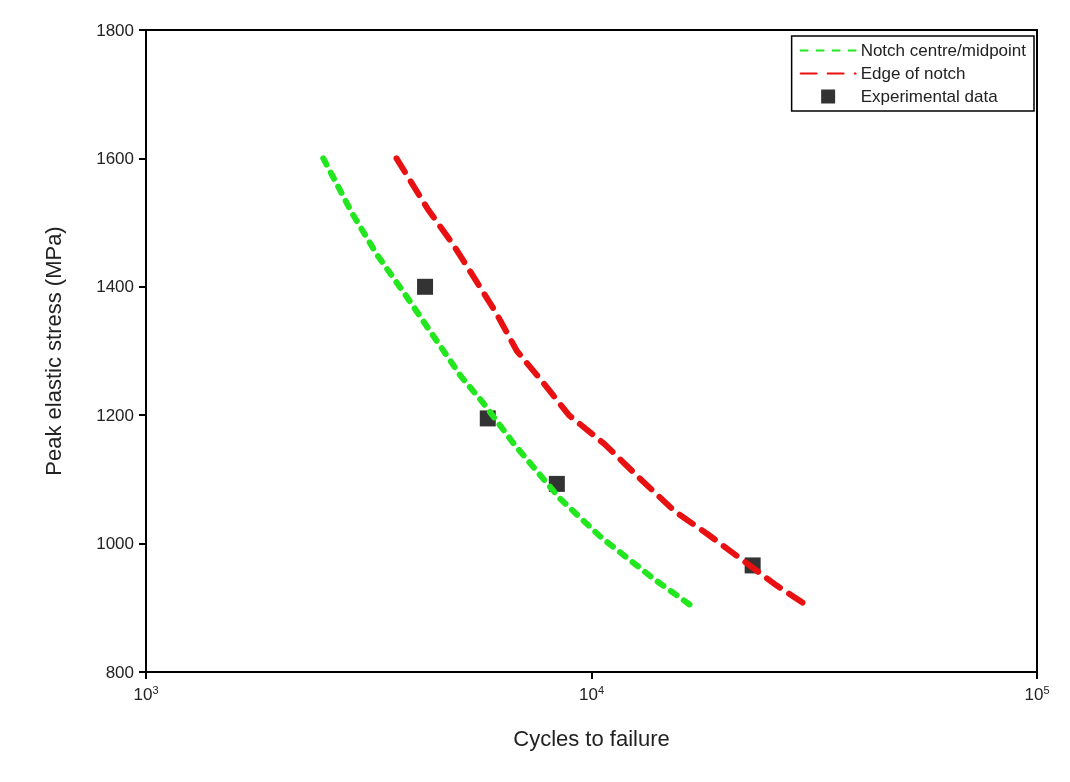  I want to click on y-axis-title: Peak elastic stress (MPa), so click(53, 351).